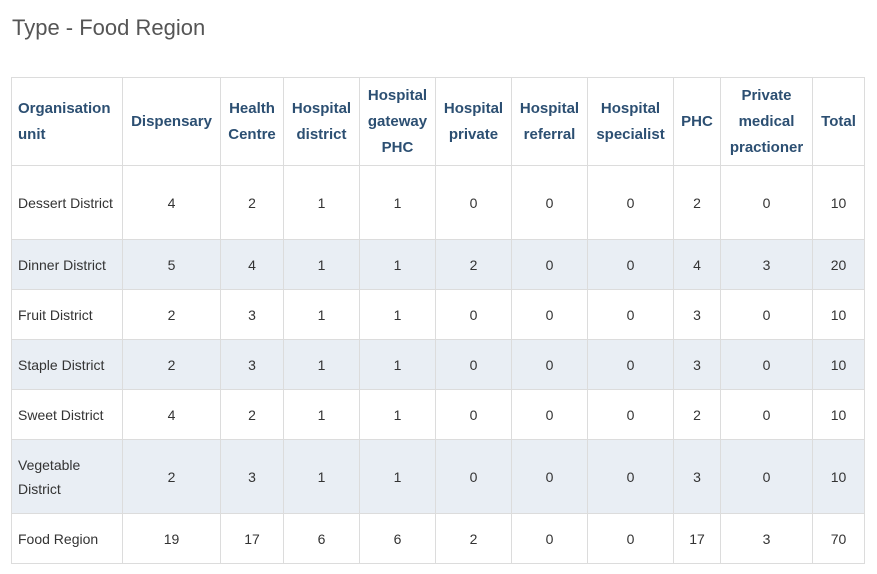  What do you see at coordinates (631, 122) in the screenshot?
I see `column-header-hospital-specialist: Hospital specialist` at bounding box center [631, 122].